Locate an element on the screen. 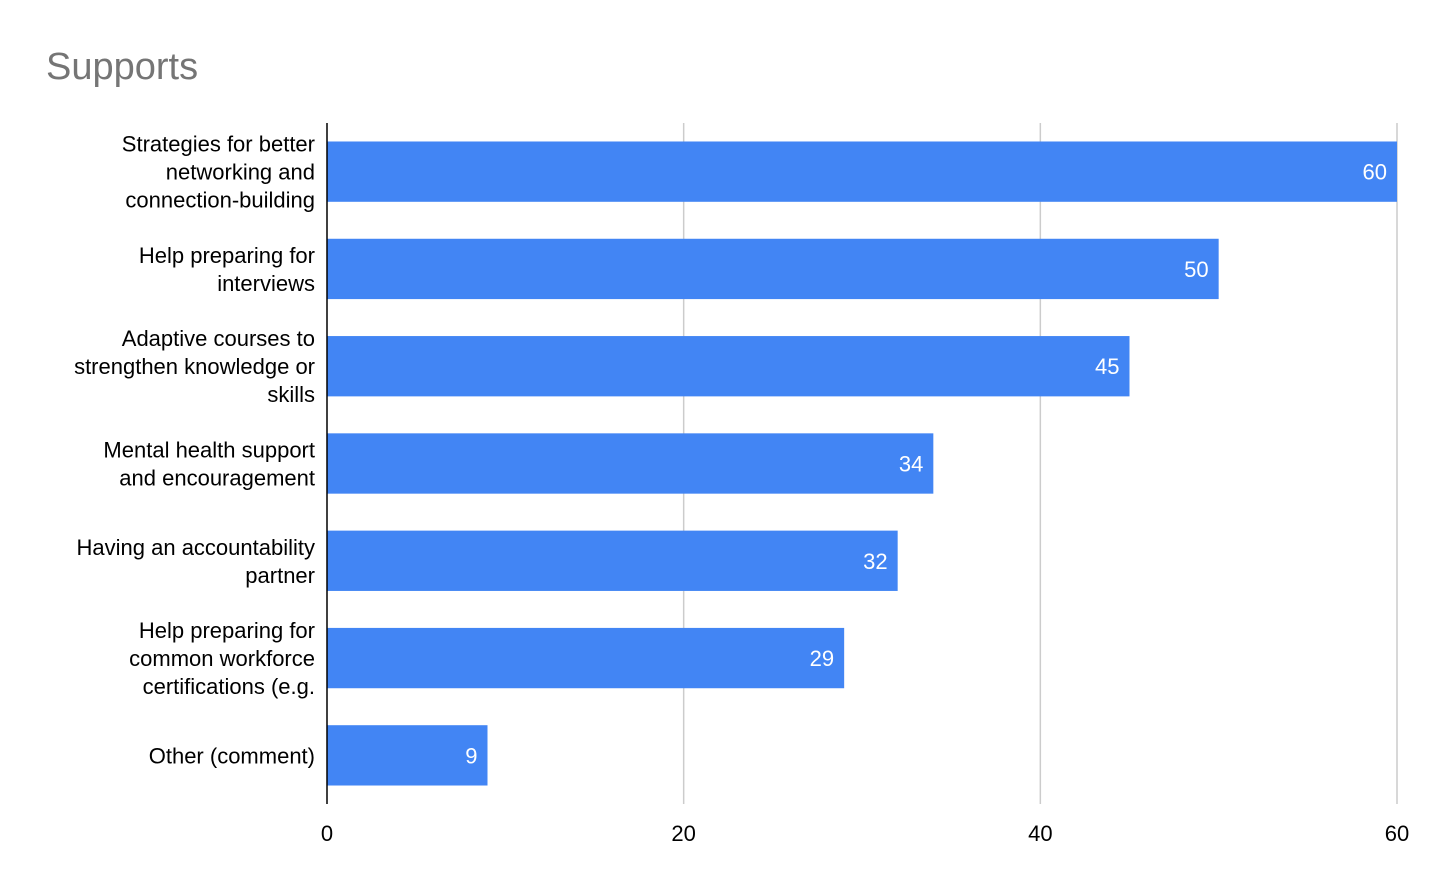 This screenshot has height=891, width=1442. category-label-line: connection-building is located at coordinates (220, 200).